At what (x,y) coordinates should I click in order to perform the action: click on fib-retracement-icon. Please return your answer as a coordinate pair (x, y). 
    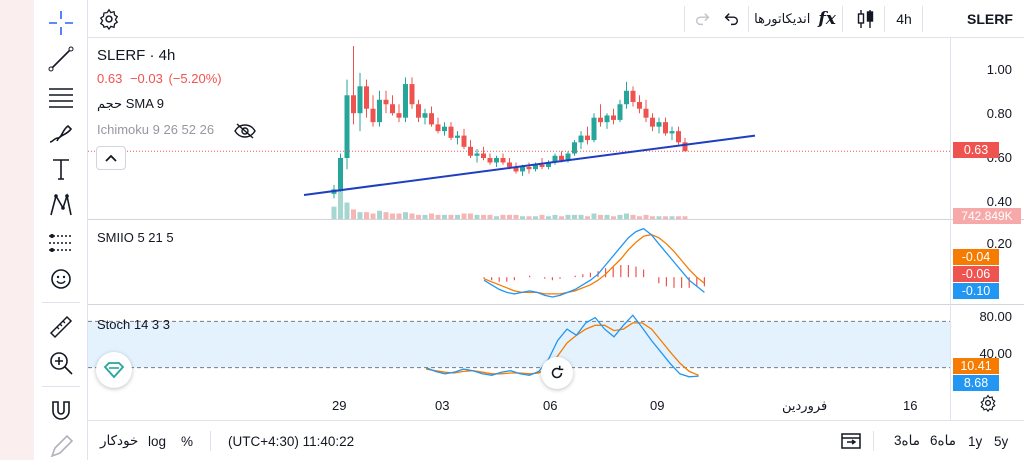
    Looking at the image, I should click on (61, 98).